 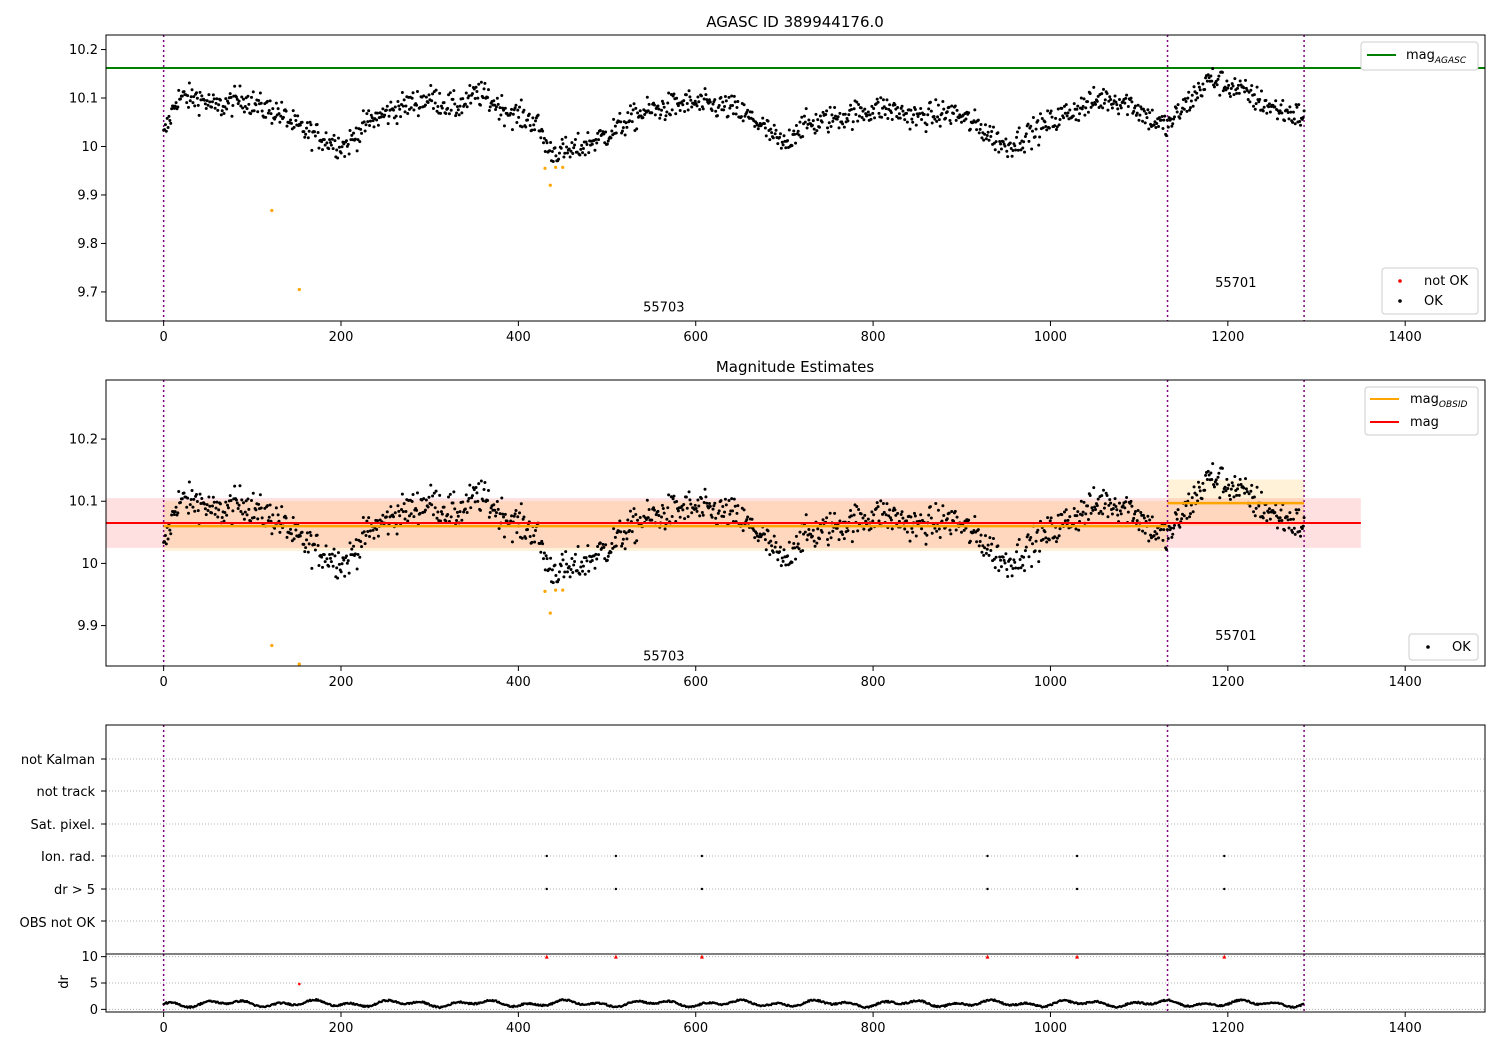 What do you see at coordinates (1439, 401) in the screenshot?
I see `legend-label-mag-obsid: magOBSID` at bounding box center [1439, 401].